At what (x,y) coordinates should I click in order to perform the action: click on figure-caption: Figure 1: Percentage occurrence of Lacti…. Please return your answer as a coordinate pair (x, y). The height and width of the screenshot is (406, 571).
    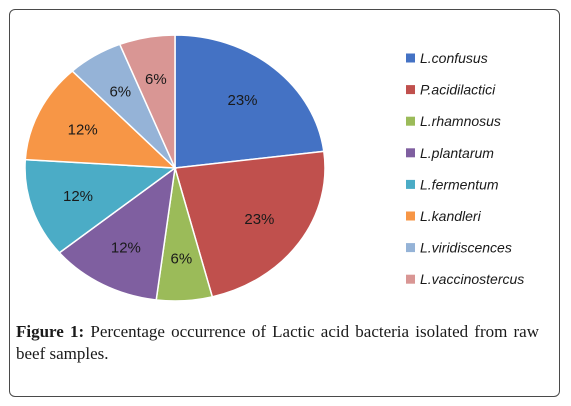
    Looking at the image, I should click on (277, 343).